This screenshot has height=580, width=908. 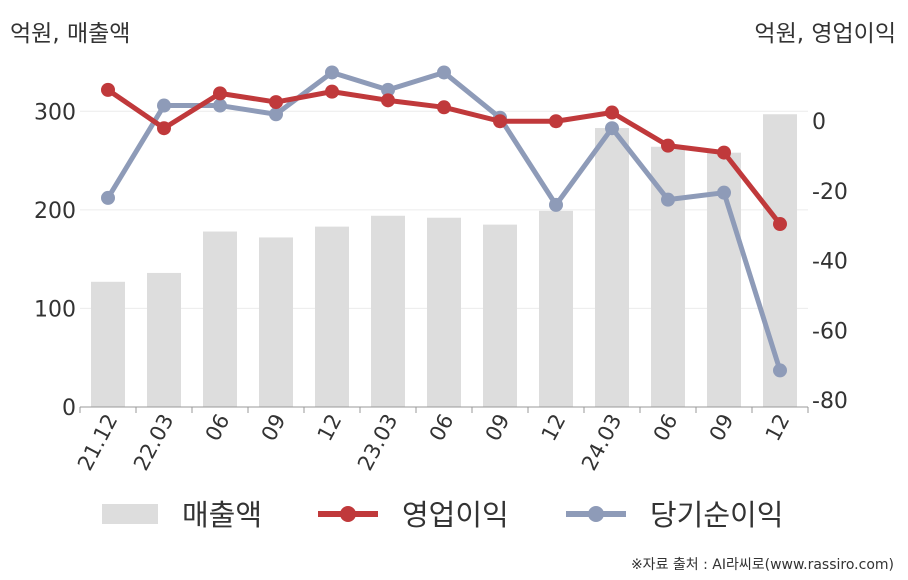 What do you see at coordinates (830, 331) in the screenshot?
I see `right-tick-label: -60` at bounding box center [830, 331].